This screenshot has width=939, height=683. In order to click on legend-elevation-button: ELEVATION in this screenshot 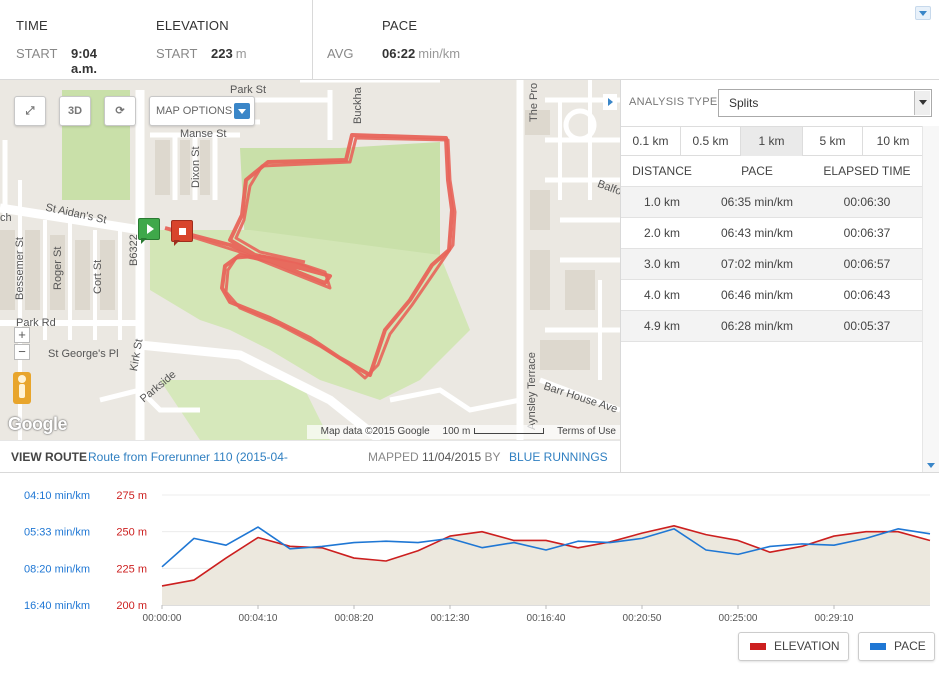, I will do `click(793, 646)`.